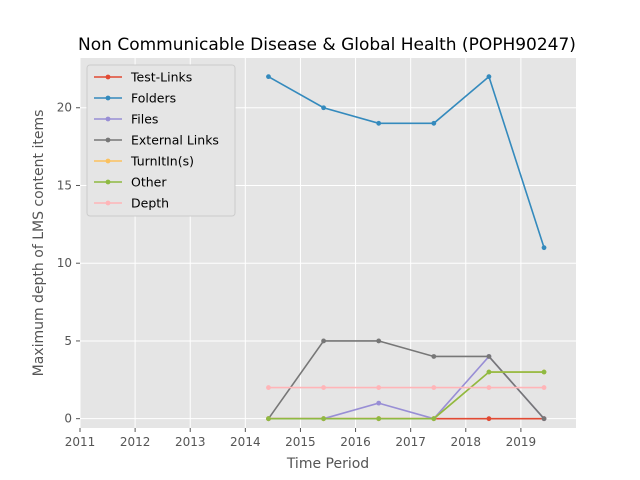 This screenshot has width=640, height=480. I want to click on series-line-external-links, so click(406, 380).